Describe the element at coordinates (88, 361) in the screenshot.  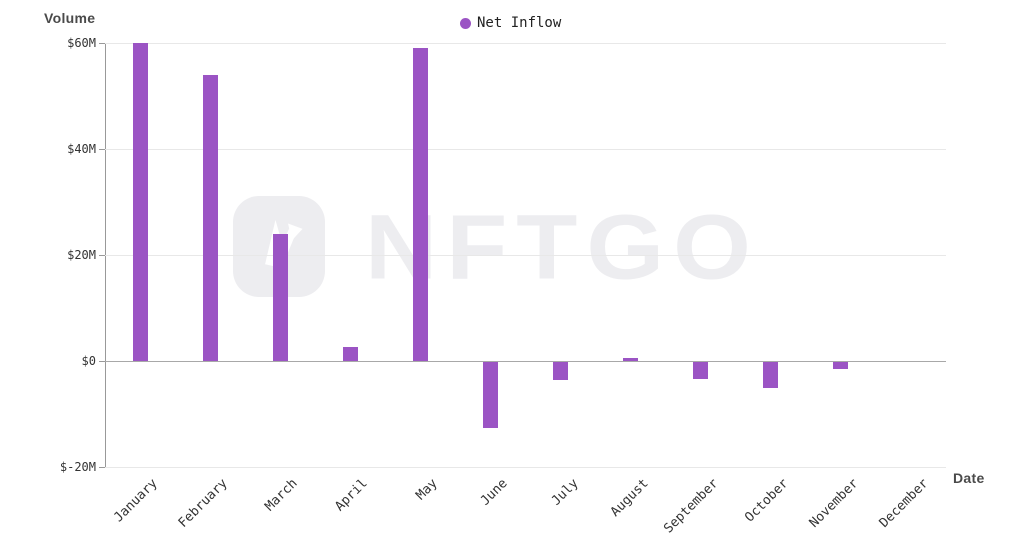
I see `y-tick-label: $0` at that location.